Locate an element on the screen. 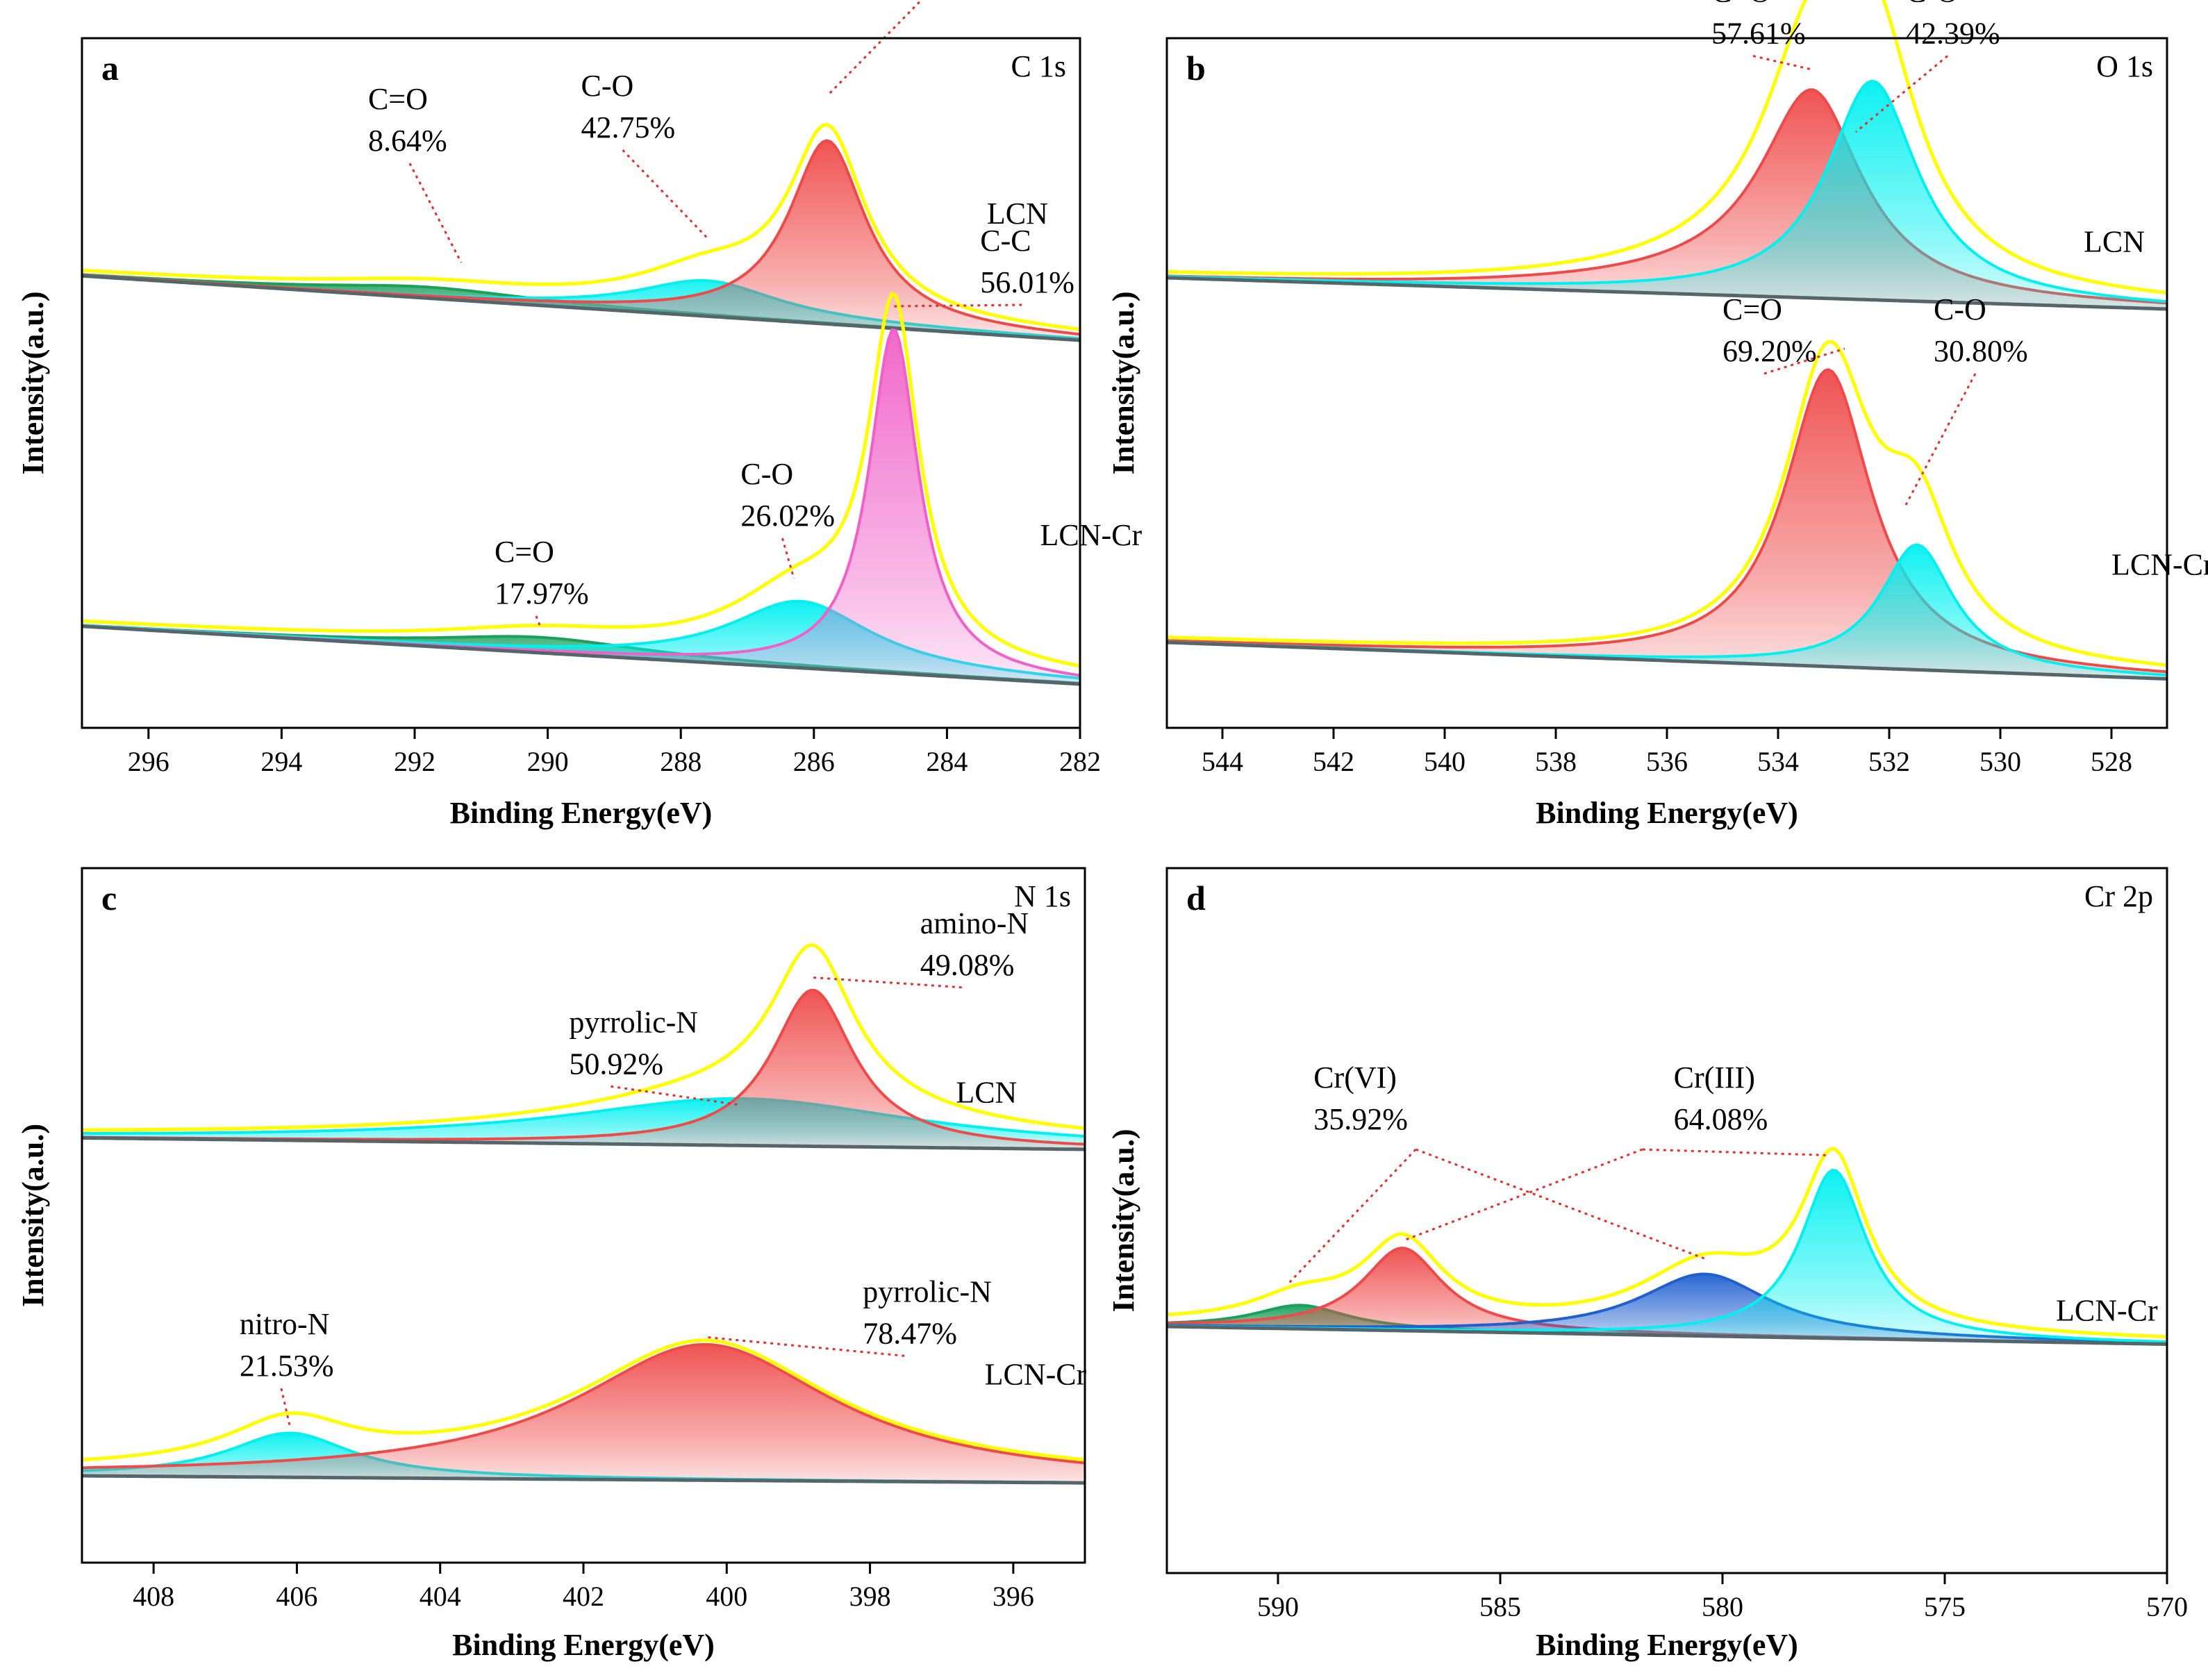 This screenshot has height=1680, width=2208. x-tick-label: 294 is located at coordinates (281, 761).